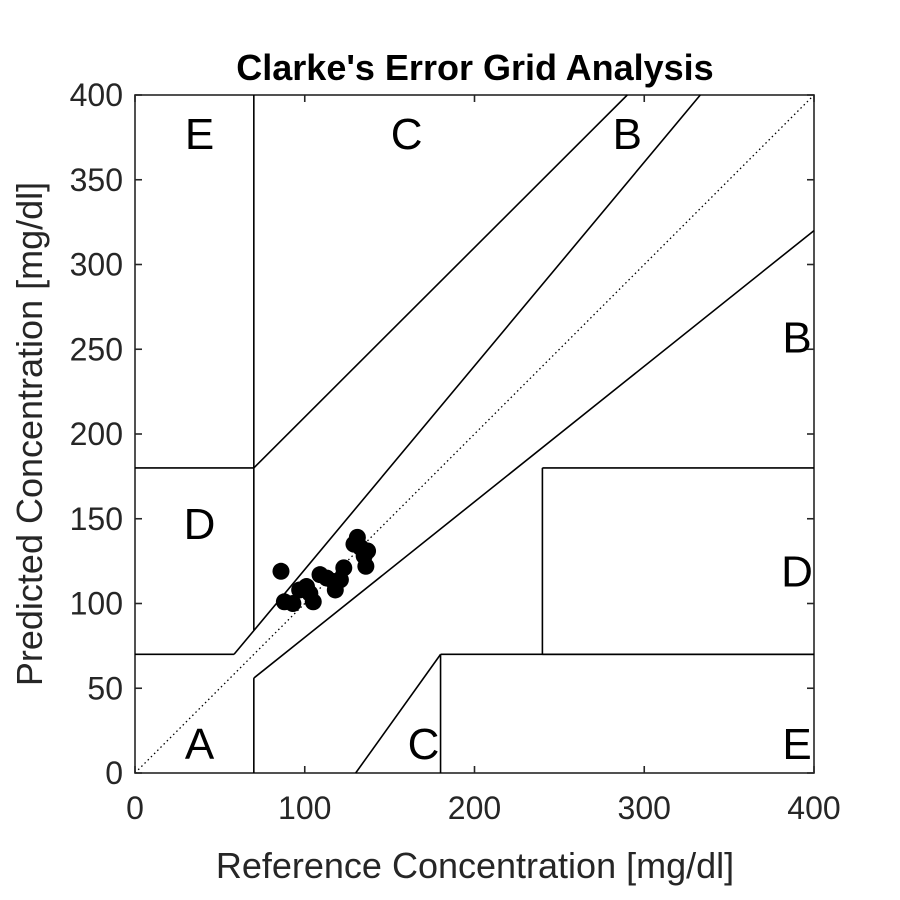 The width and height of the screenshot is (900, 900). What do you see at coordinates (96, 265) in the screenshot?
I see `y-tick-label: 300` at bounding box center [96, 265].